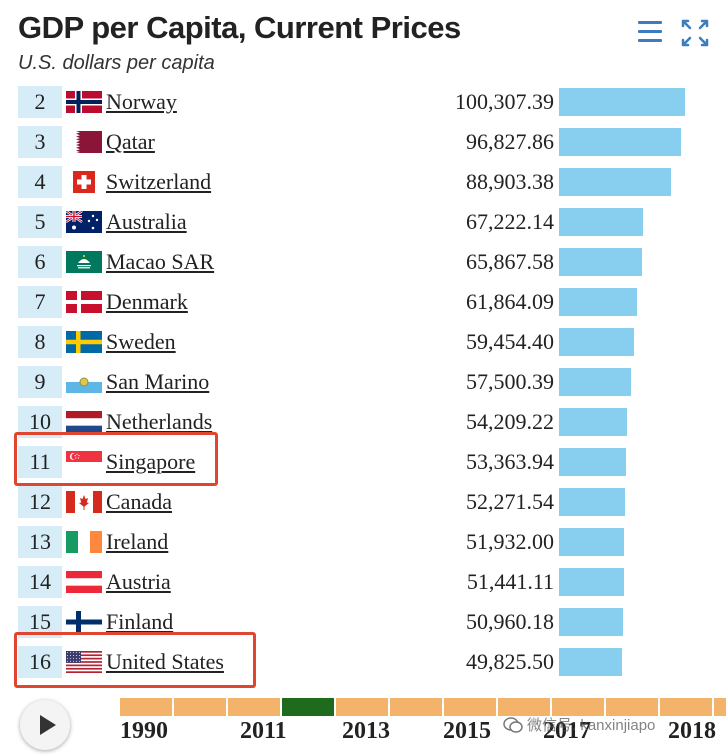 The width and height of the screenshot is (726, 756). I want to click on country-link: Netherlands, so click(159, 421).